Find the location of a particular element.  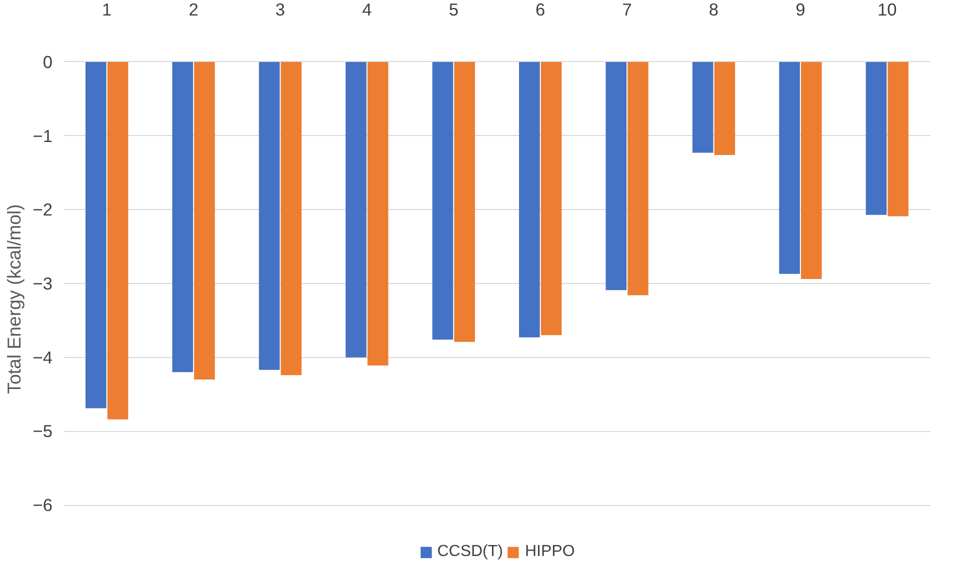

x-tick-label: 7 is located at coordinates (627, 10).